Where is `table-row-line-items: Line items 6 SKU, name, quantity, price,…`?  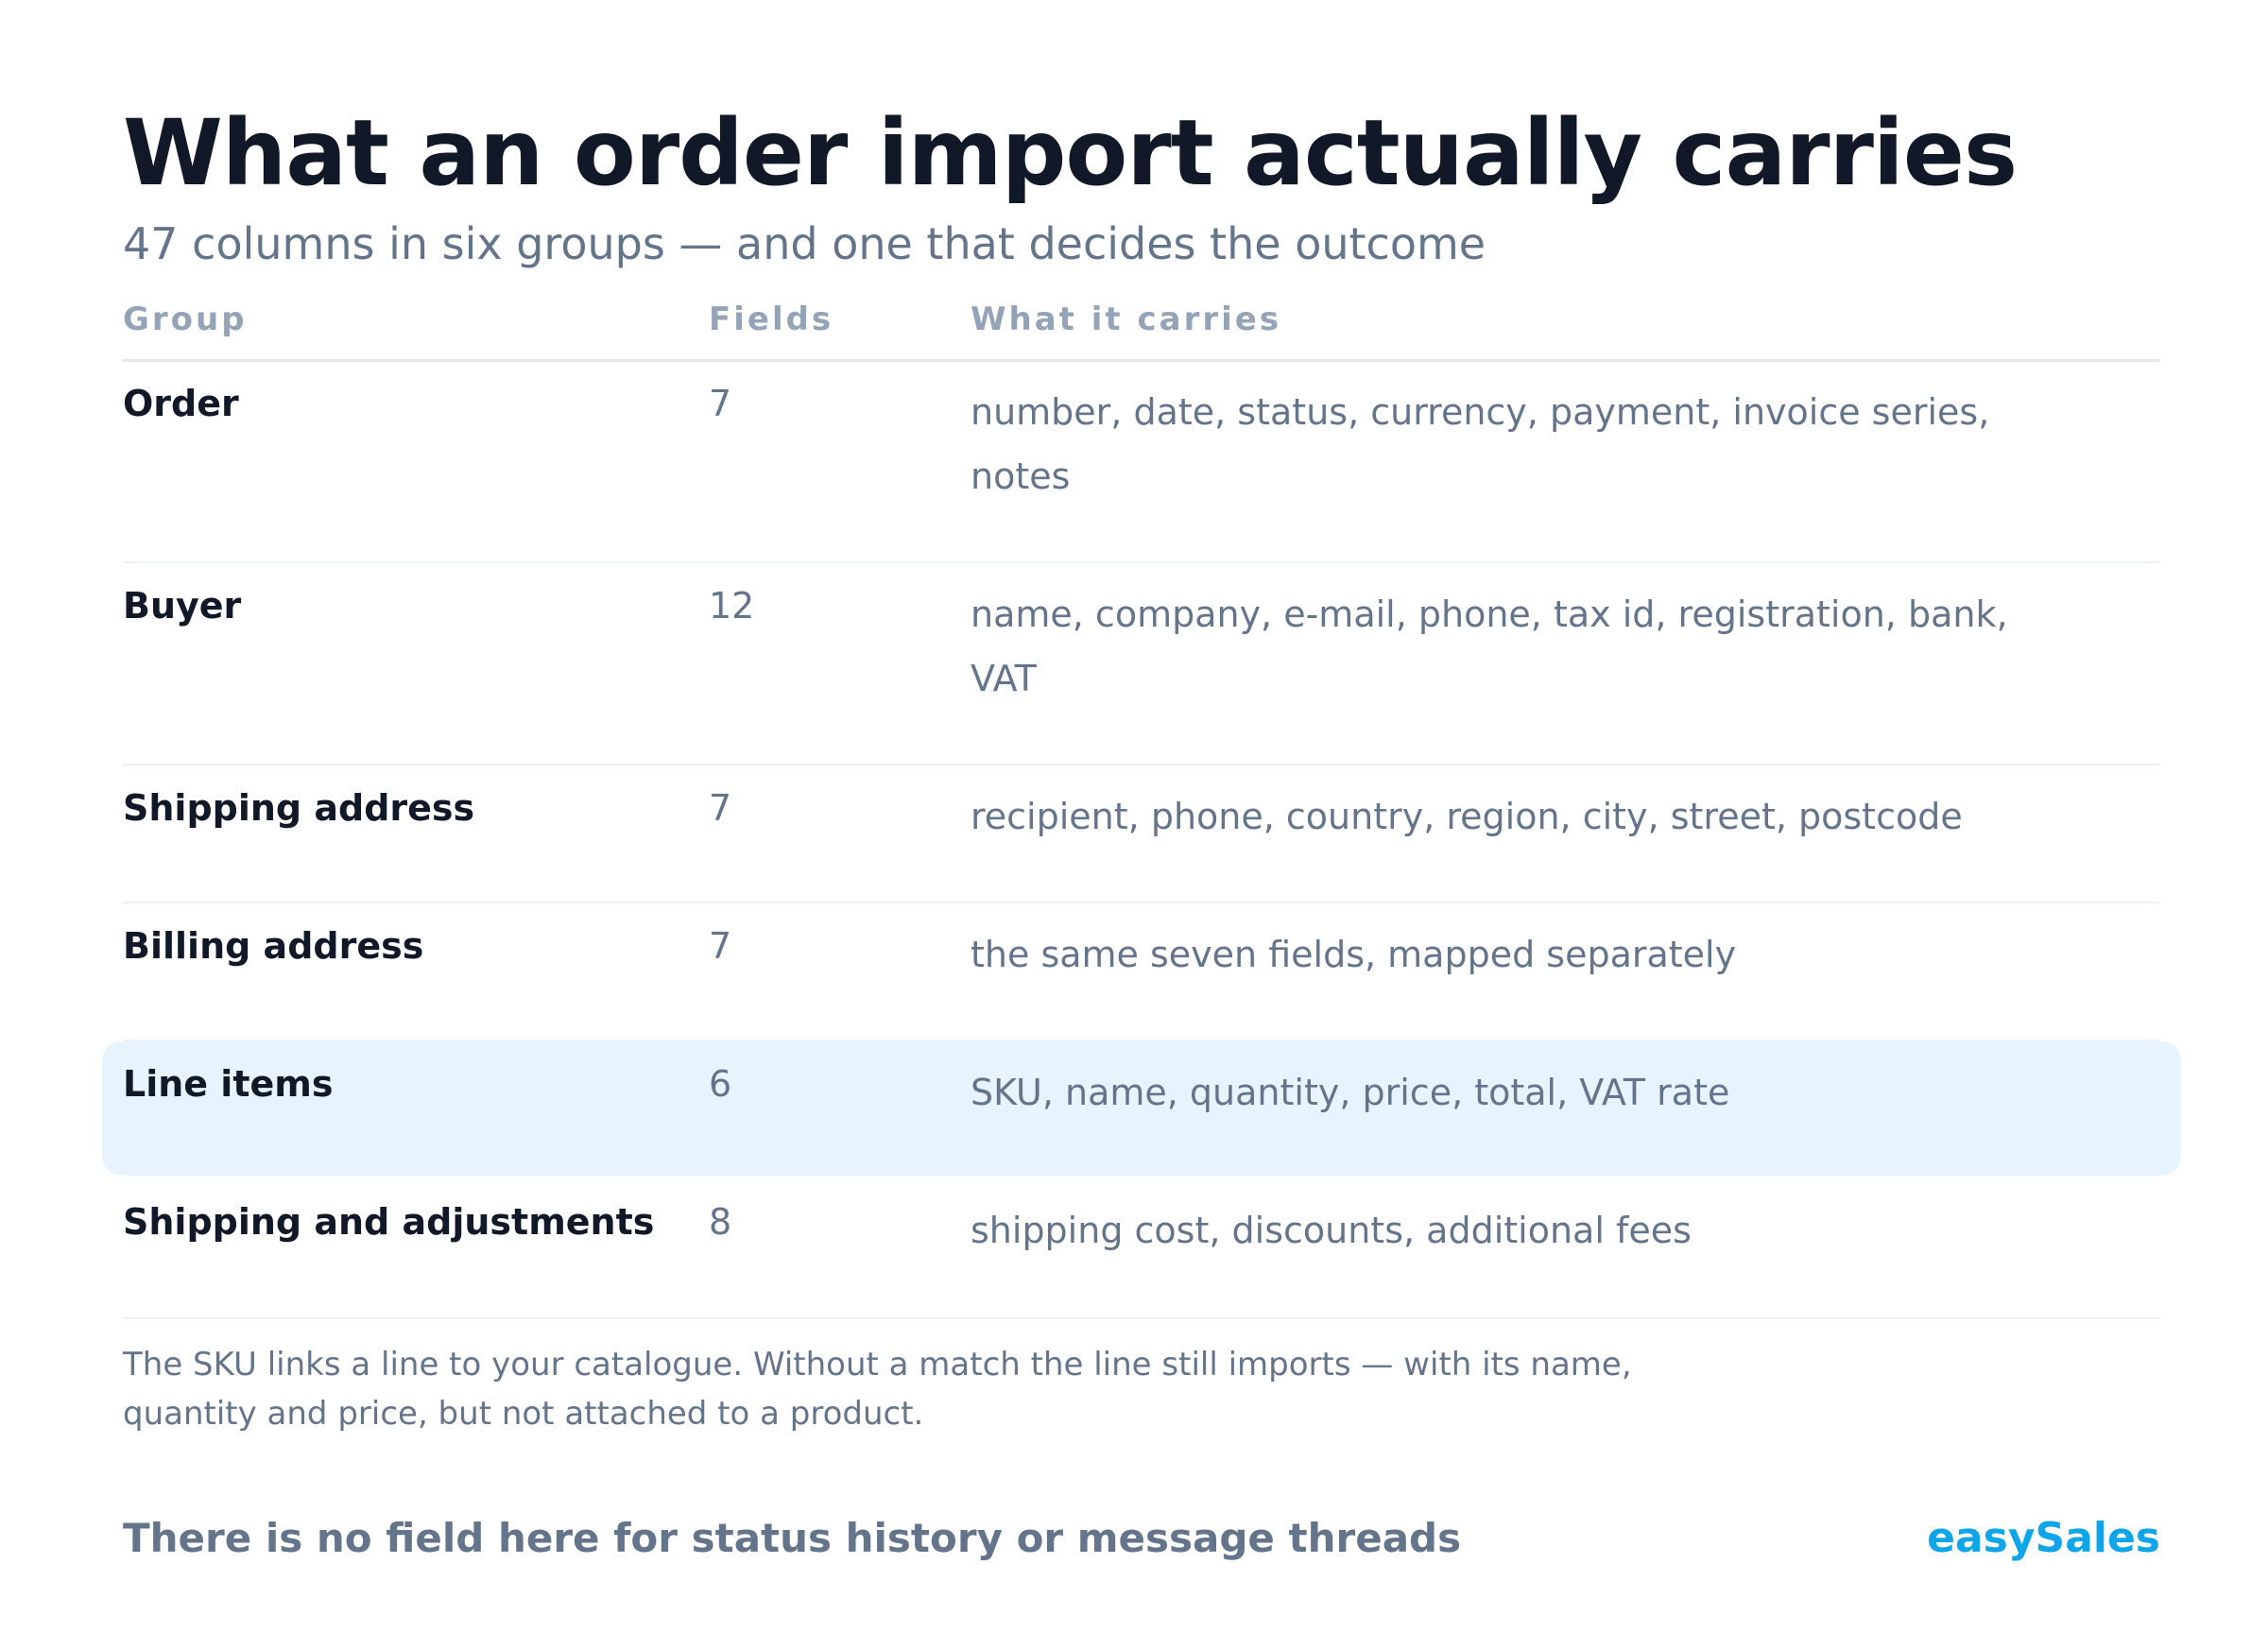
table-row-line-items: Line items 6 SKU, name, quantity, price,… is located at coordinates (1141, 1108).